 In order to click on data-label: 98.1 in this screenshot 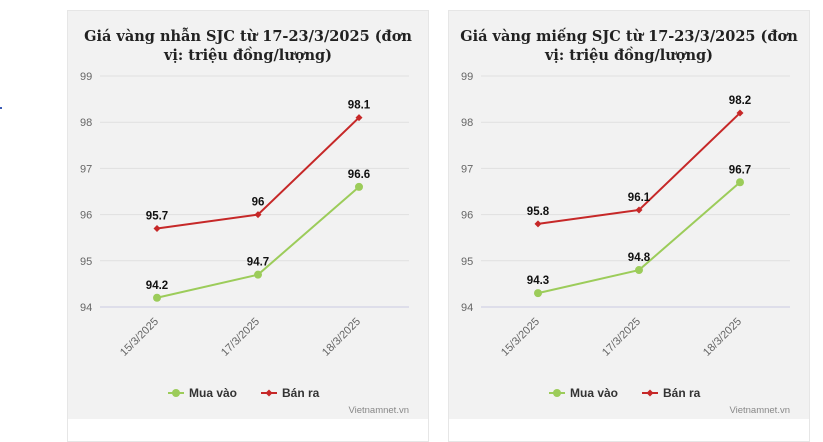, I will do `click(359, 106)`.